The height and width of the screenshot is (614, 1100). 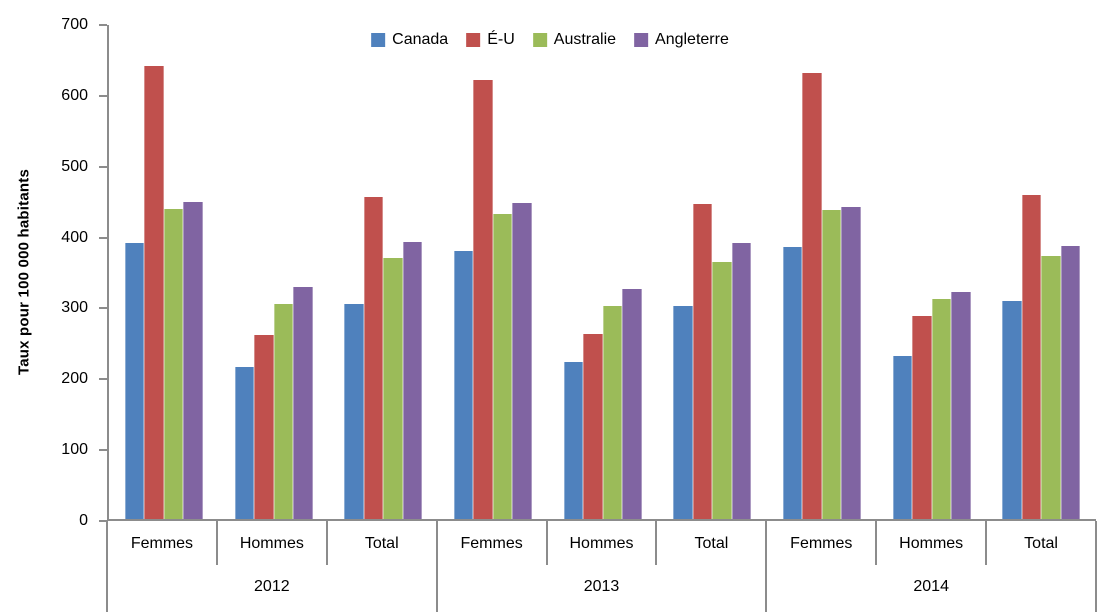 What do you see at coordinates (83, 520) in the screenshot?
I see `y-tick-label: 0` at bounding box center [83, 520].